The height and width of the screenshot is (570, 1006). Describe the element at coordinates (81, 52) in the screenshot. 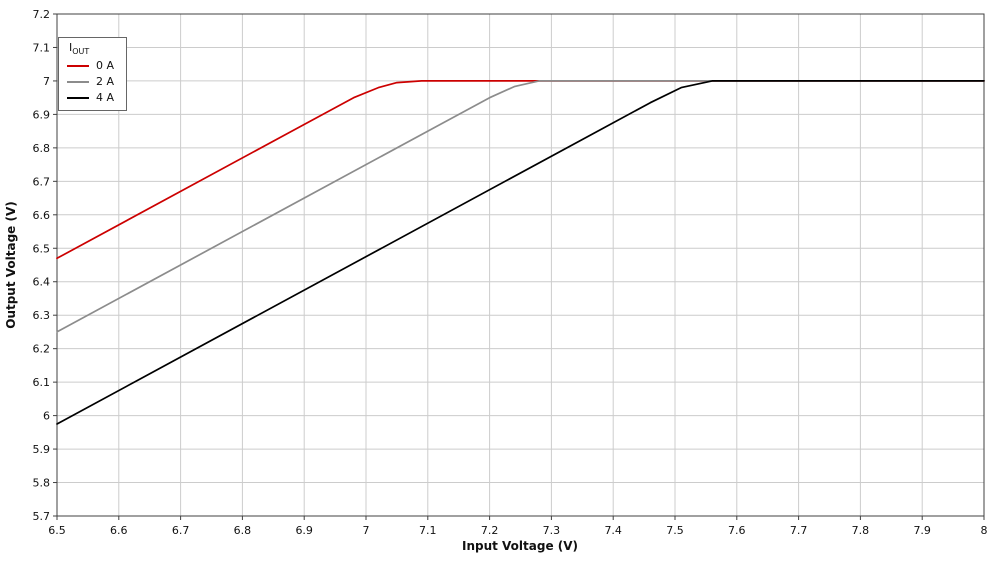

I see `legend-title-sub: OUT` at that location.